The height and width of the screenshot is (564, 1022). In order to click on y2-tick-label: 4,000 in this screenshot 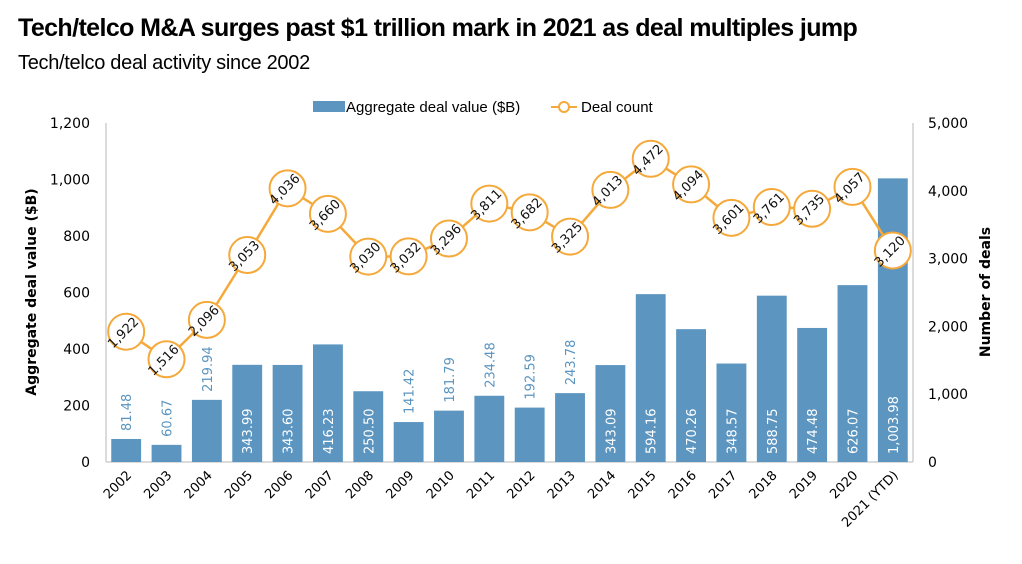, I will do `click(948, 192)`.